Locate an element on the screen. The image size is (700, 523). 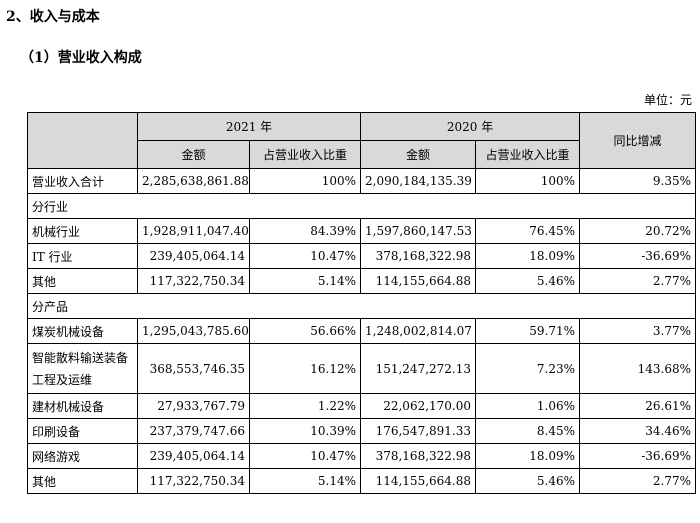
amount-2021-cell: 237,379,747.66 is located at coordinates (193, 431).